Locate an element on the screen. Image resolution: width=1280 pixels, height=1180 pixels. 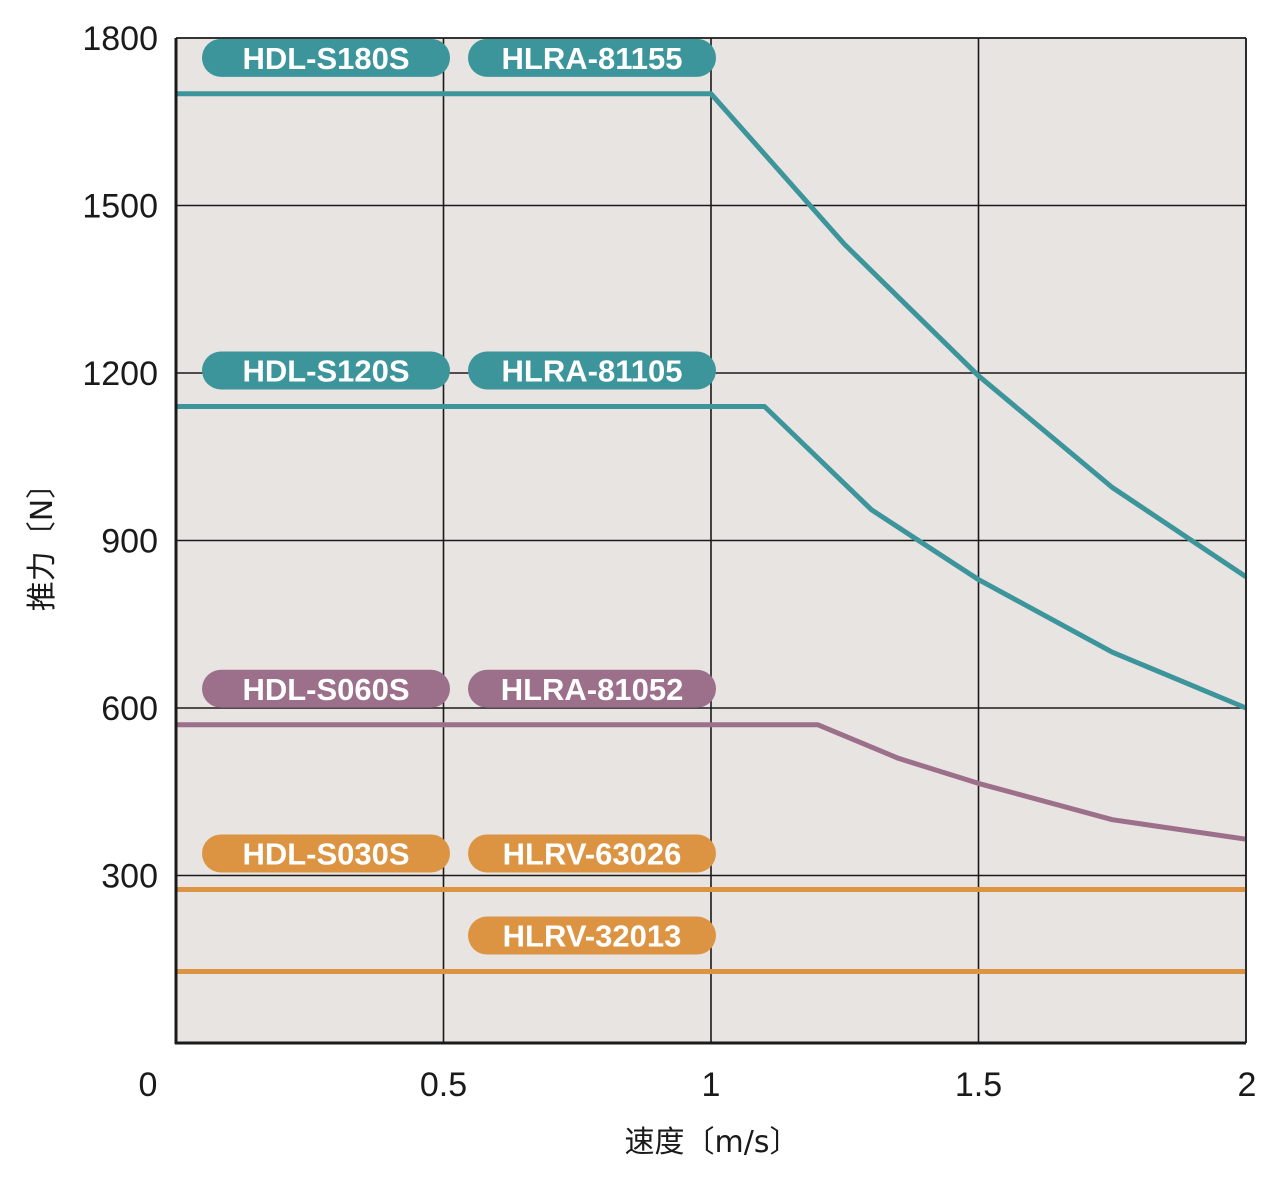
y-tick-label: 1500 is located at coordinates (120, 207).